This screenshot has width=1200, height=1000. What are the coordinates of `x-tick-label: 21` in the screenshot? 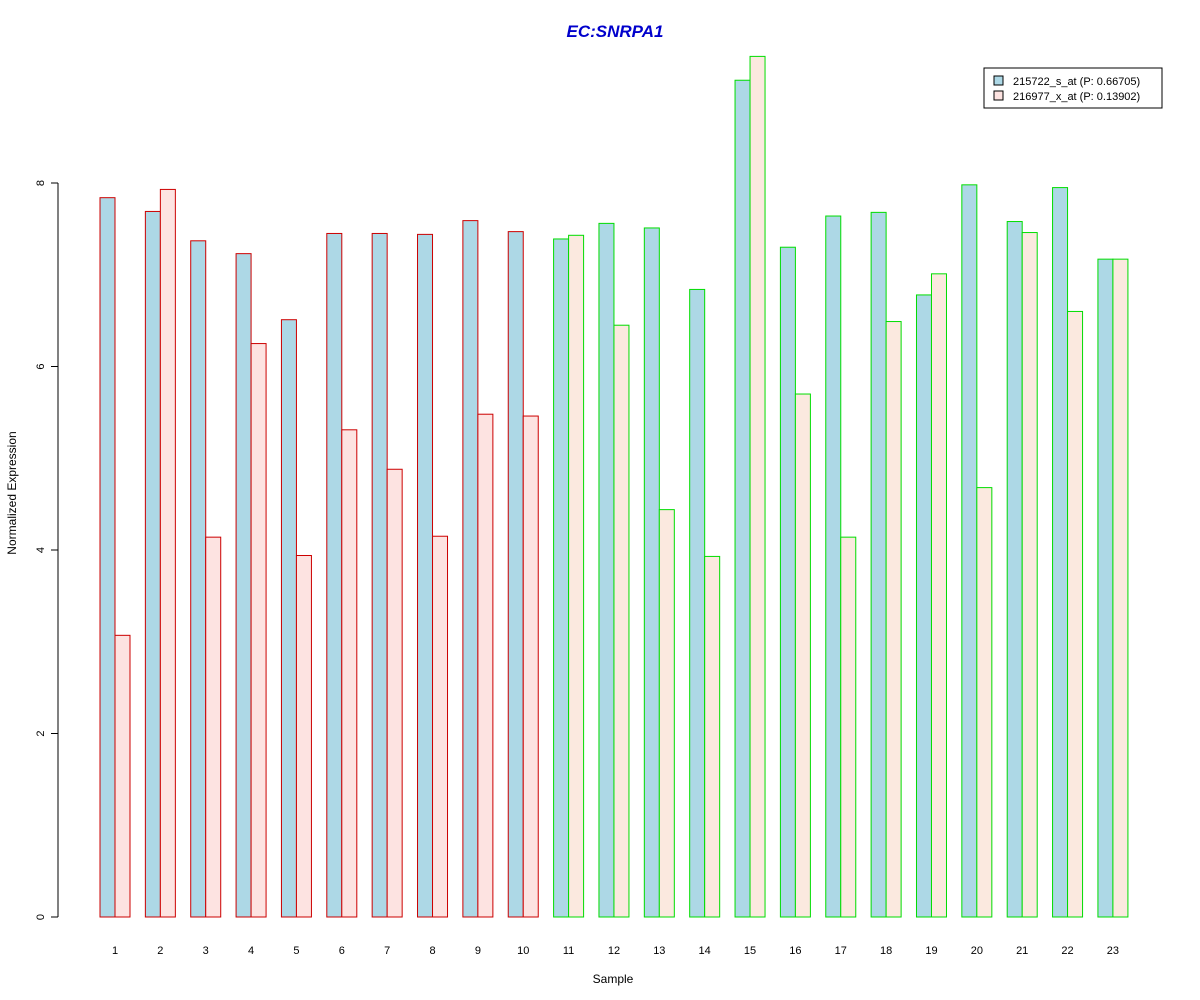 It's located at (1022, 951).